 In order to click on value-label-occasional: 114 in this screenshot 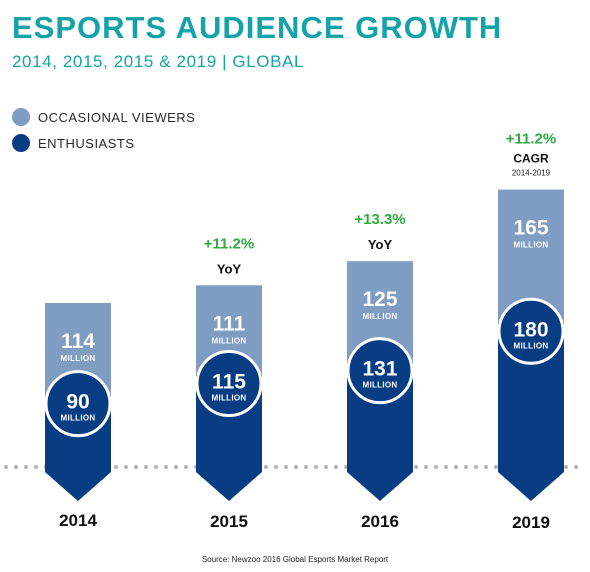, I will do `click(78, 341)`.